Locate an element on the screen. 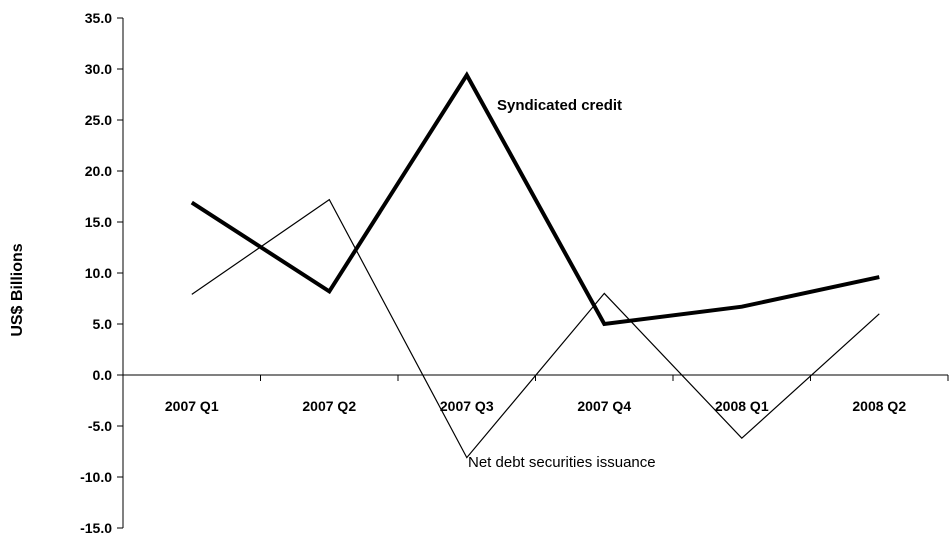 The image size is (951, 537). x-tick-label: 2008 Q2 is located at coordinates (879, 406).